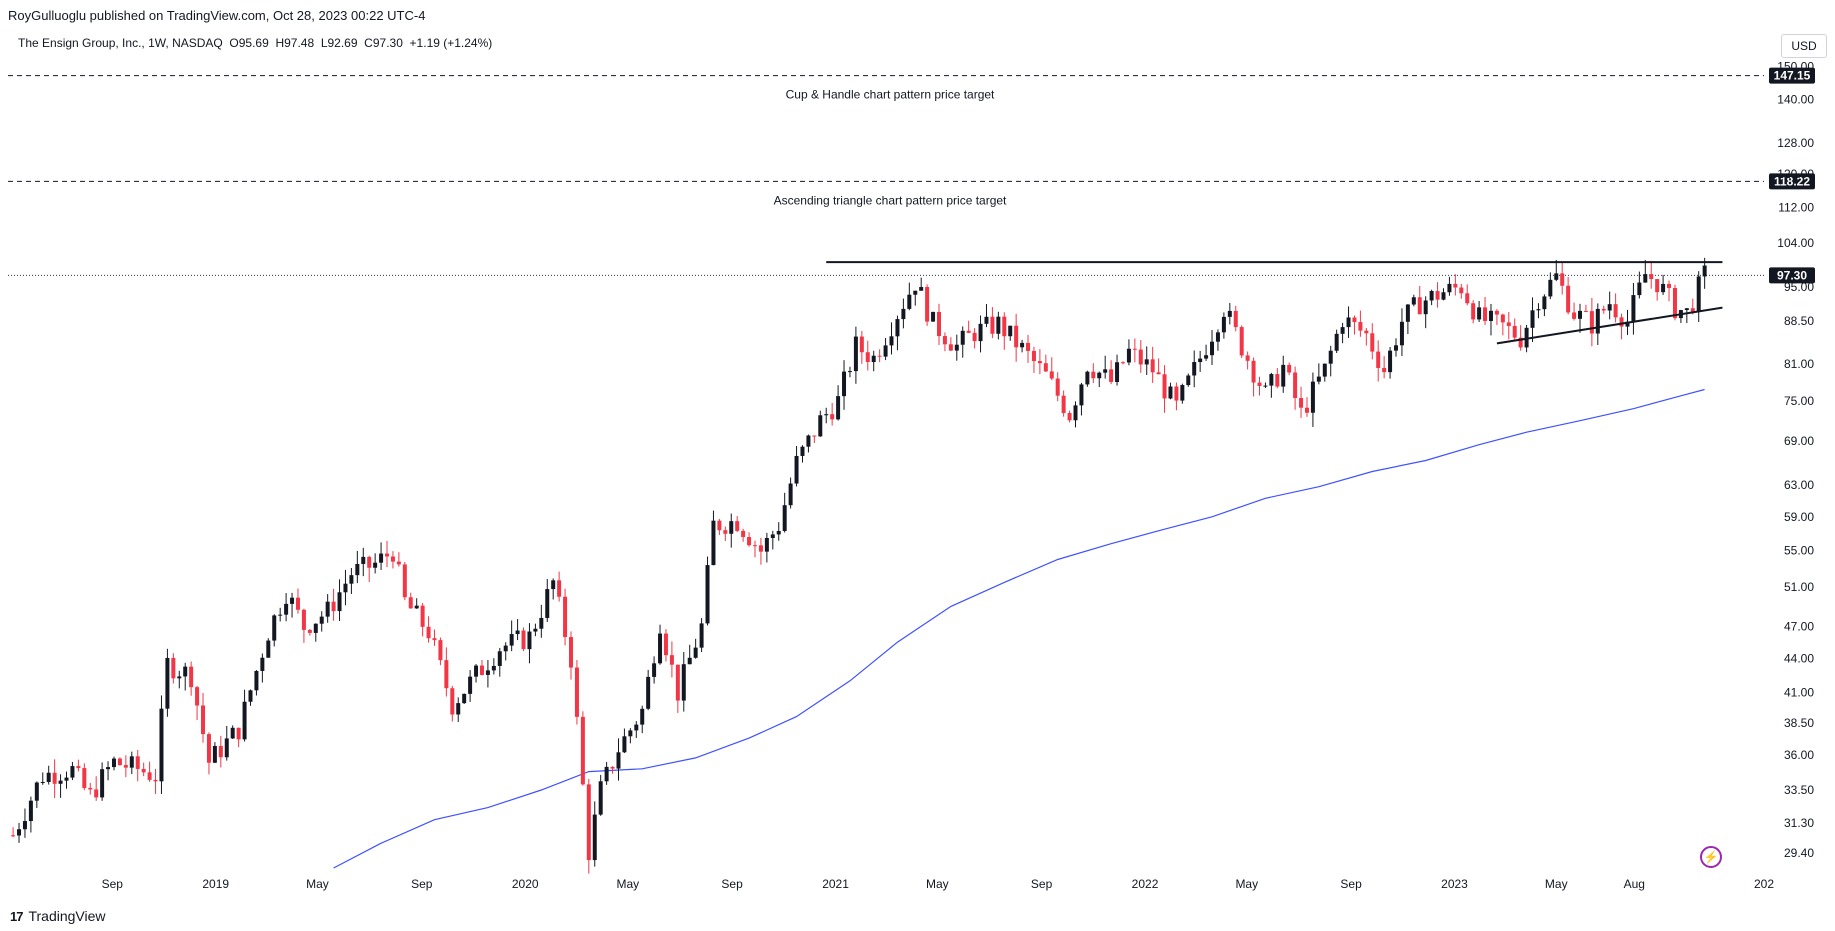 The image size is (1835, 931). Describe the element at coordinates (1804, 46) in the screenshot. I see `currency-button: USD` at that location.